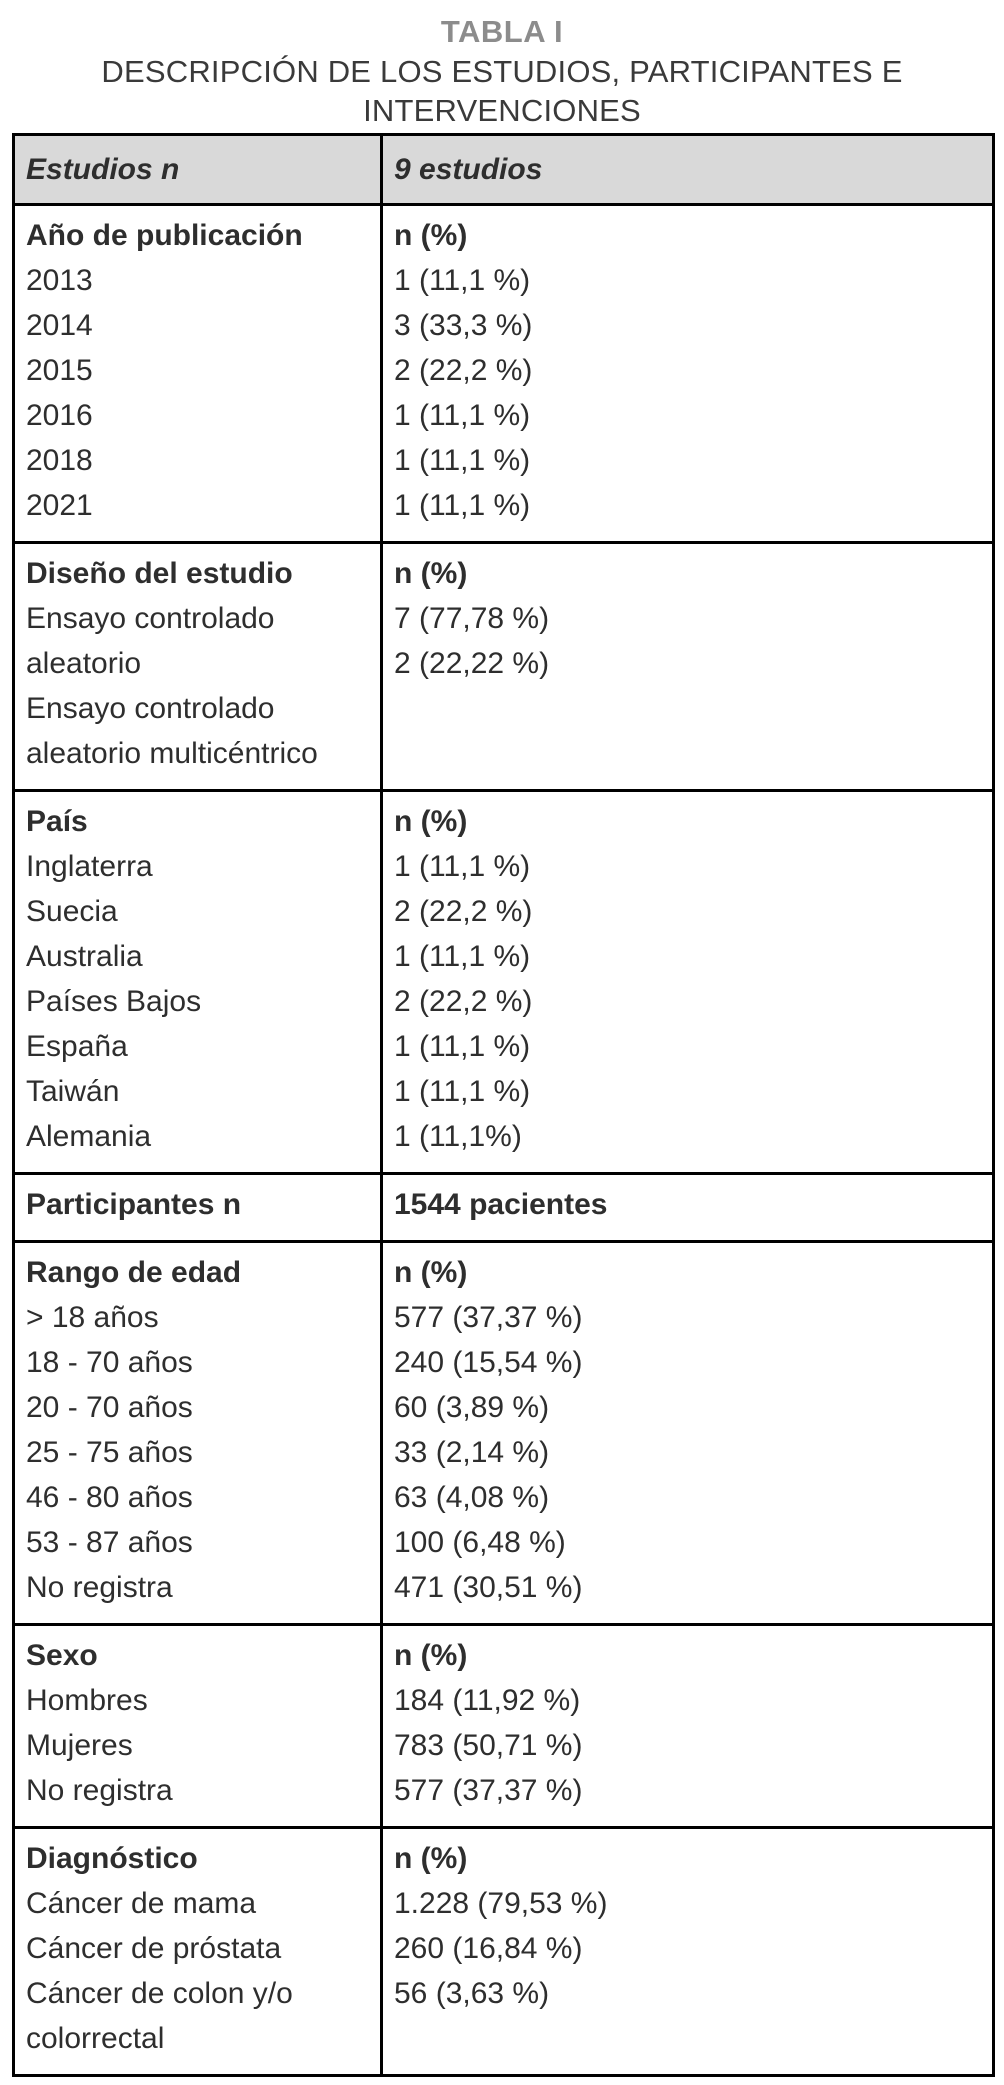 The width and height of the screenshot is (1004, 2085). What do you see at coordinates (687, 1948) in the screenshot?
I see `value-lines: 1.228 (79,53 %) 260 (16,84 %) 56 (3,63 %)` at bounding box center [687, 1948].